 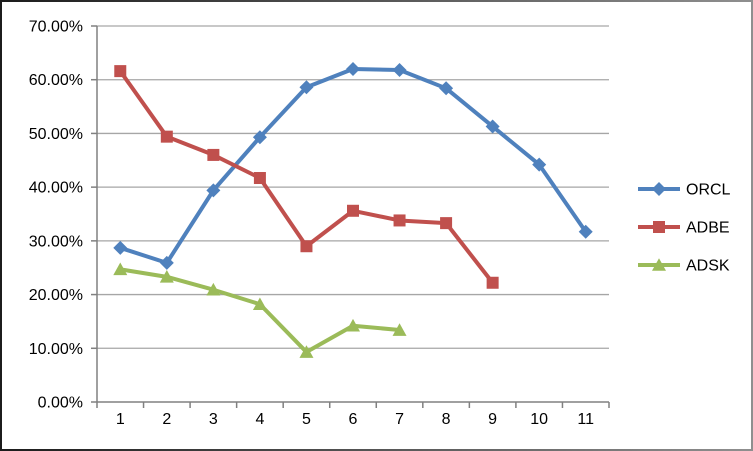 I want to click on x-axis-tick-label: 3, so click(x=213, y=419).